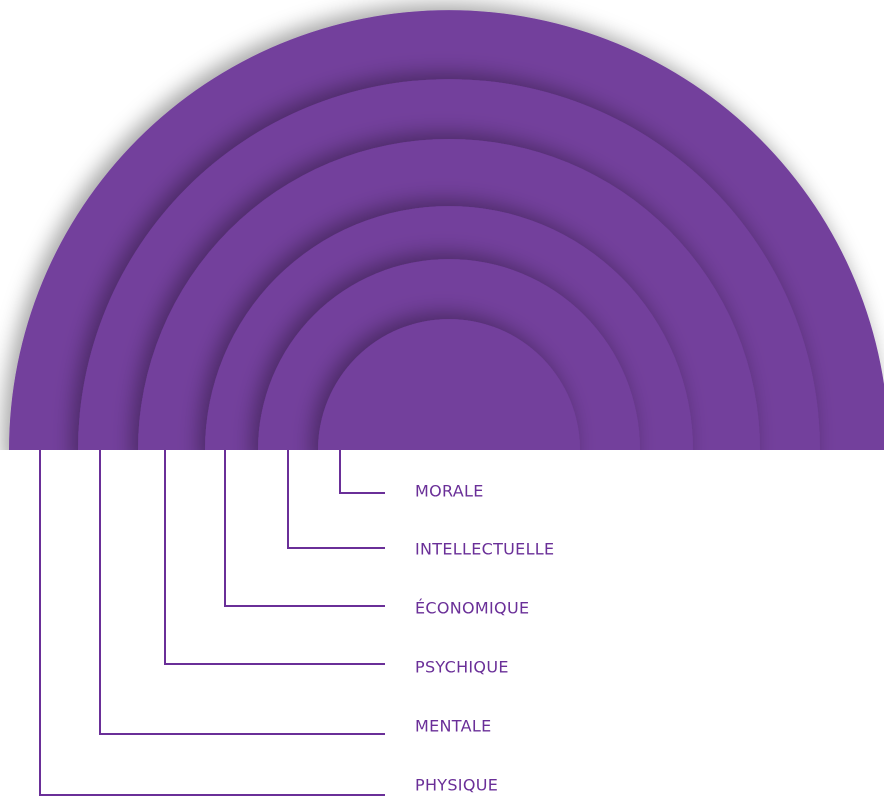 The image size is (884, 798). What do you see at coordinates (484, 549) in the screenshot?
I see `label: INTELLECTUELLE` at bounding box center [484, 549].